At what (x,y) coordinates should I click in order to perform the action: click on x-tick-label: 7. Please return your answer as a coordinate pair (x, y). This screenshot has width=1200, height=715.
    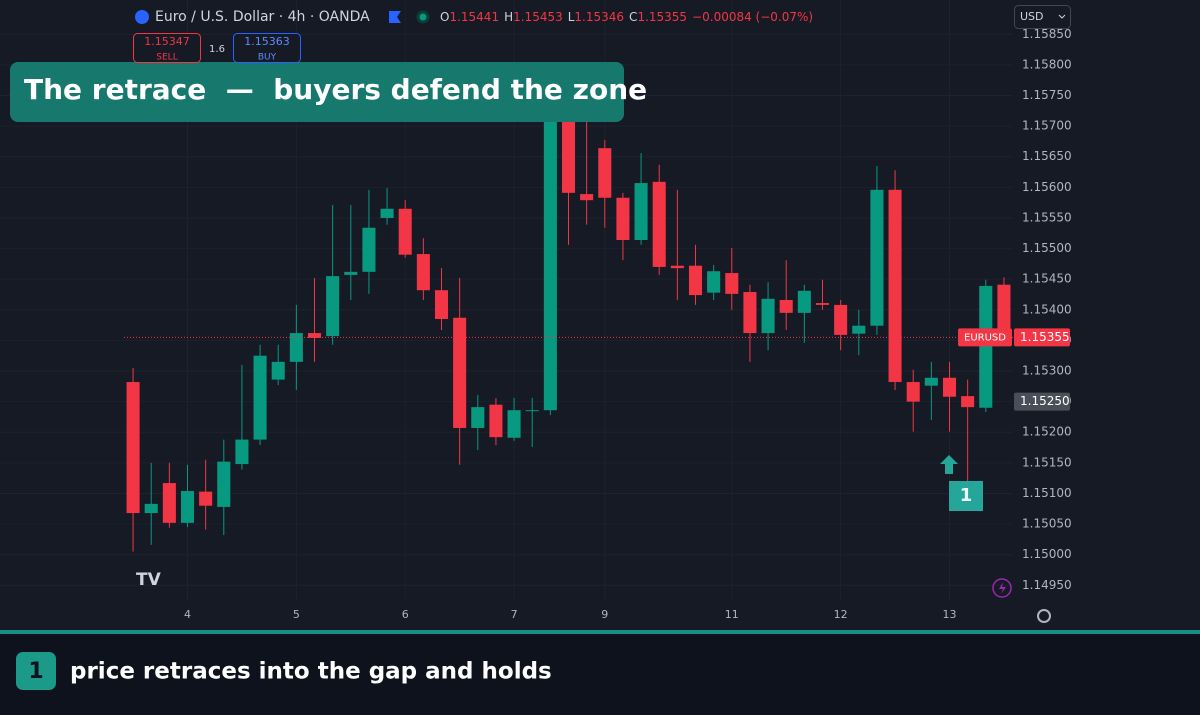
    Looking at the image, I should click on (514, 614).